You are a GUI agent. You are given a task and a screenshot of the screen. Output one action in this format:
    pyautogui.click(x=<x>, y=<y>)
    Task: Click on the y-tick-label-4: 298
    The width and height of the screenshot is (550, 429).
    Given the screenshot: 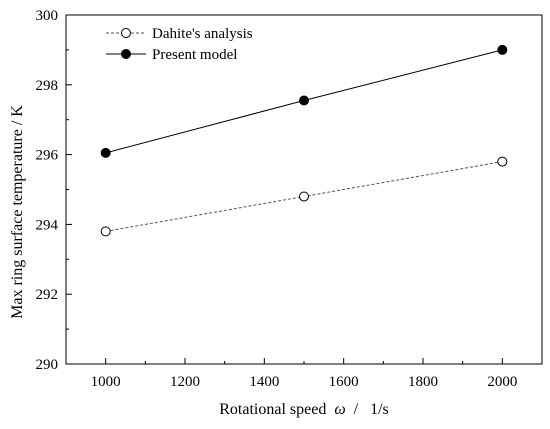 What is the action you would take?
    pyautogui.click(x=47, y=86)
    